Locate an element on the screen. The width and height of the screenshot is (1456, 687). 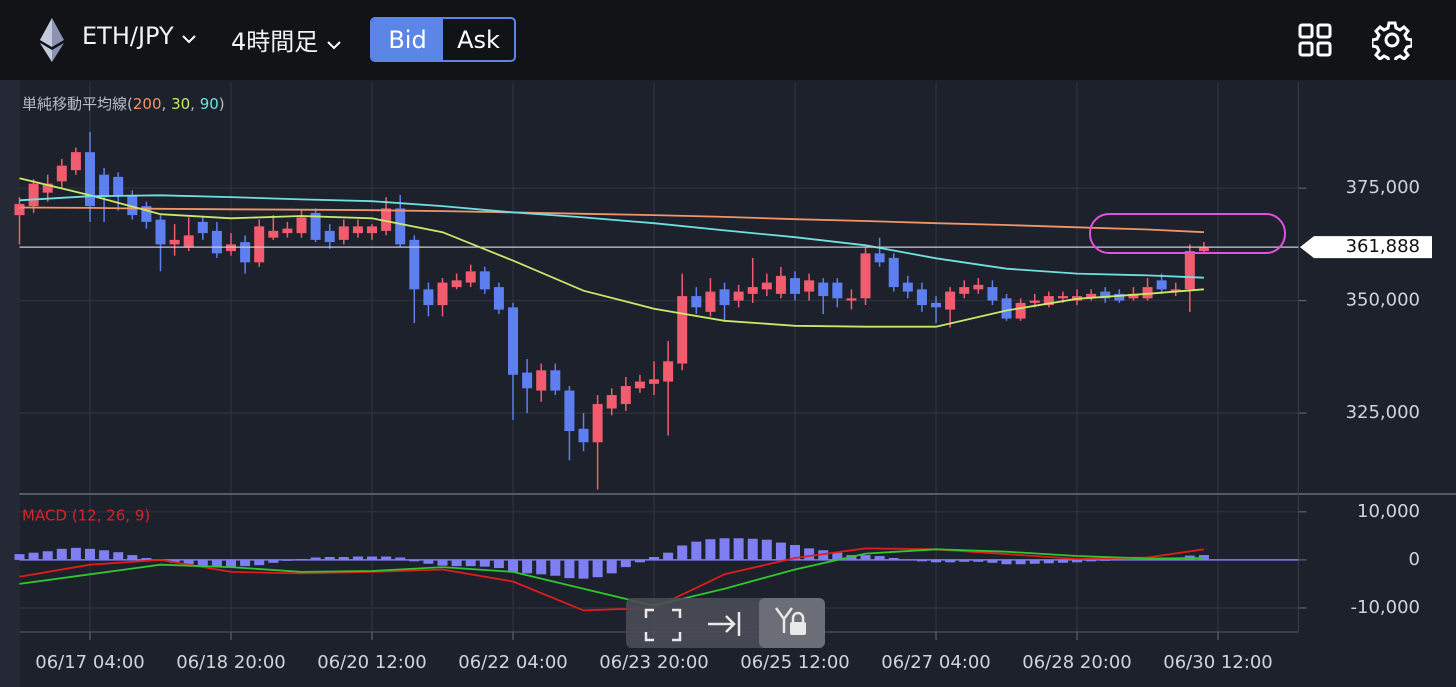
ask-button: Ask is located at coordinates (478, 39).